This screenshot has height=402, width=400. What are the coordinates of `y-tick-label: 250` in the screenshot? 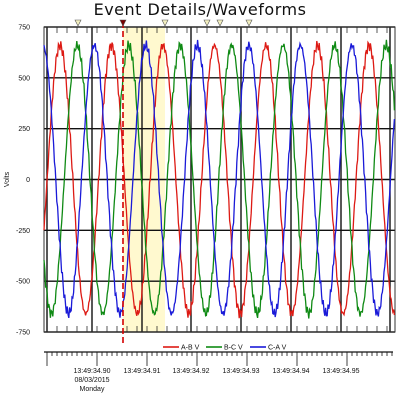 It's located at (24, 129).